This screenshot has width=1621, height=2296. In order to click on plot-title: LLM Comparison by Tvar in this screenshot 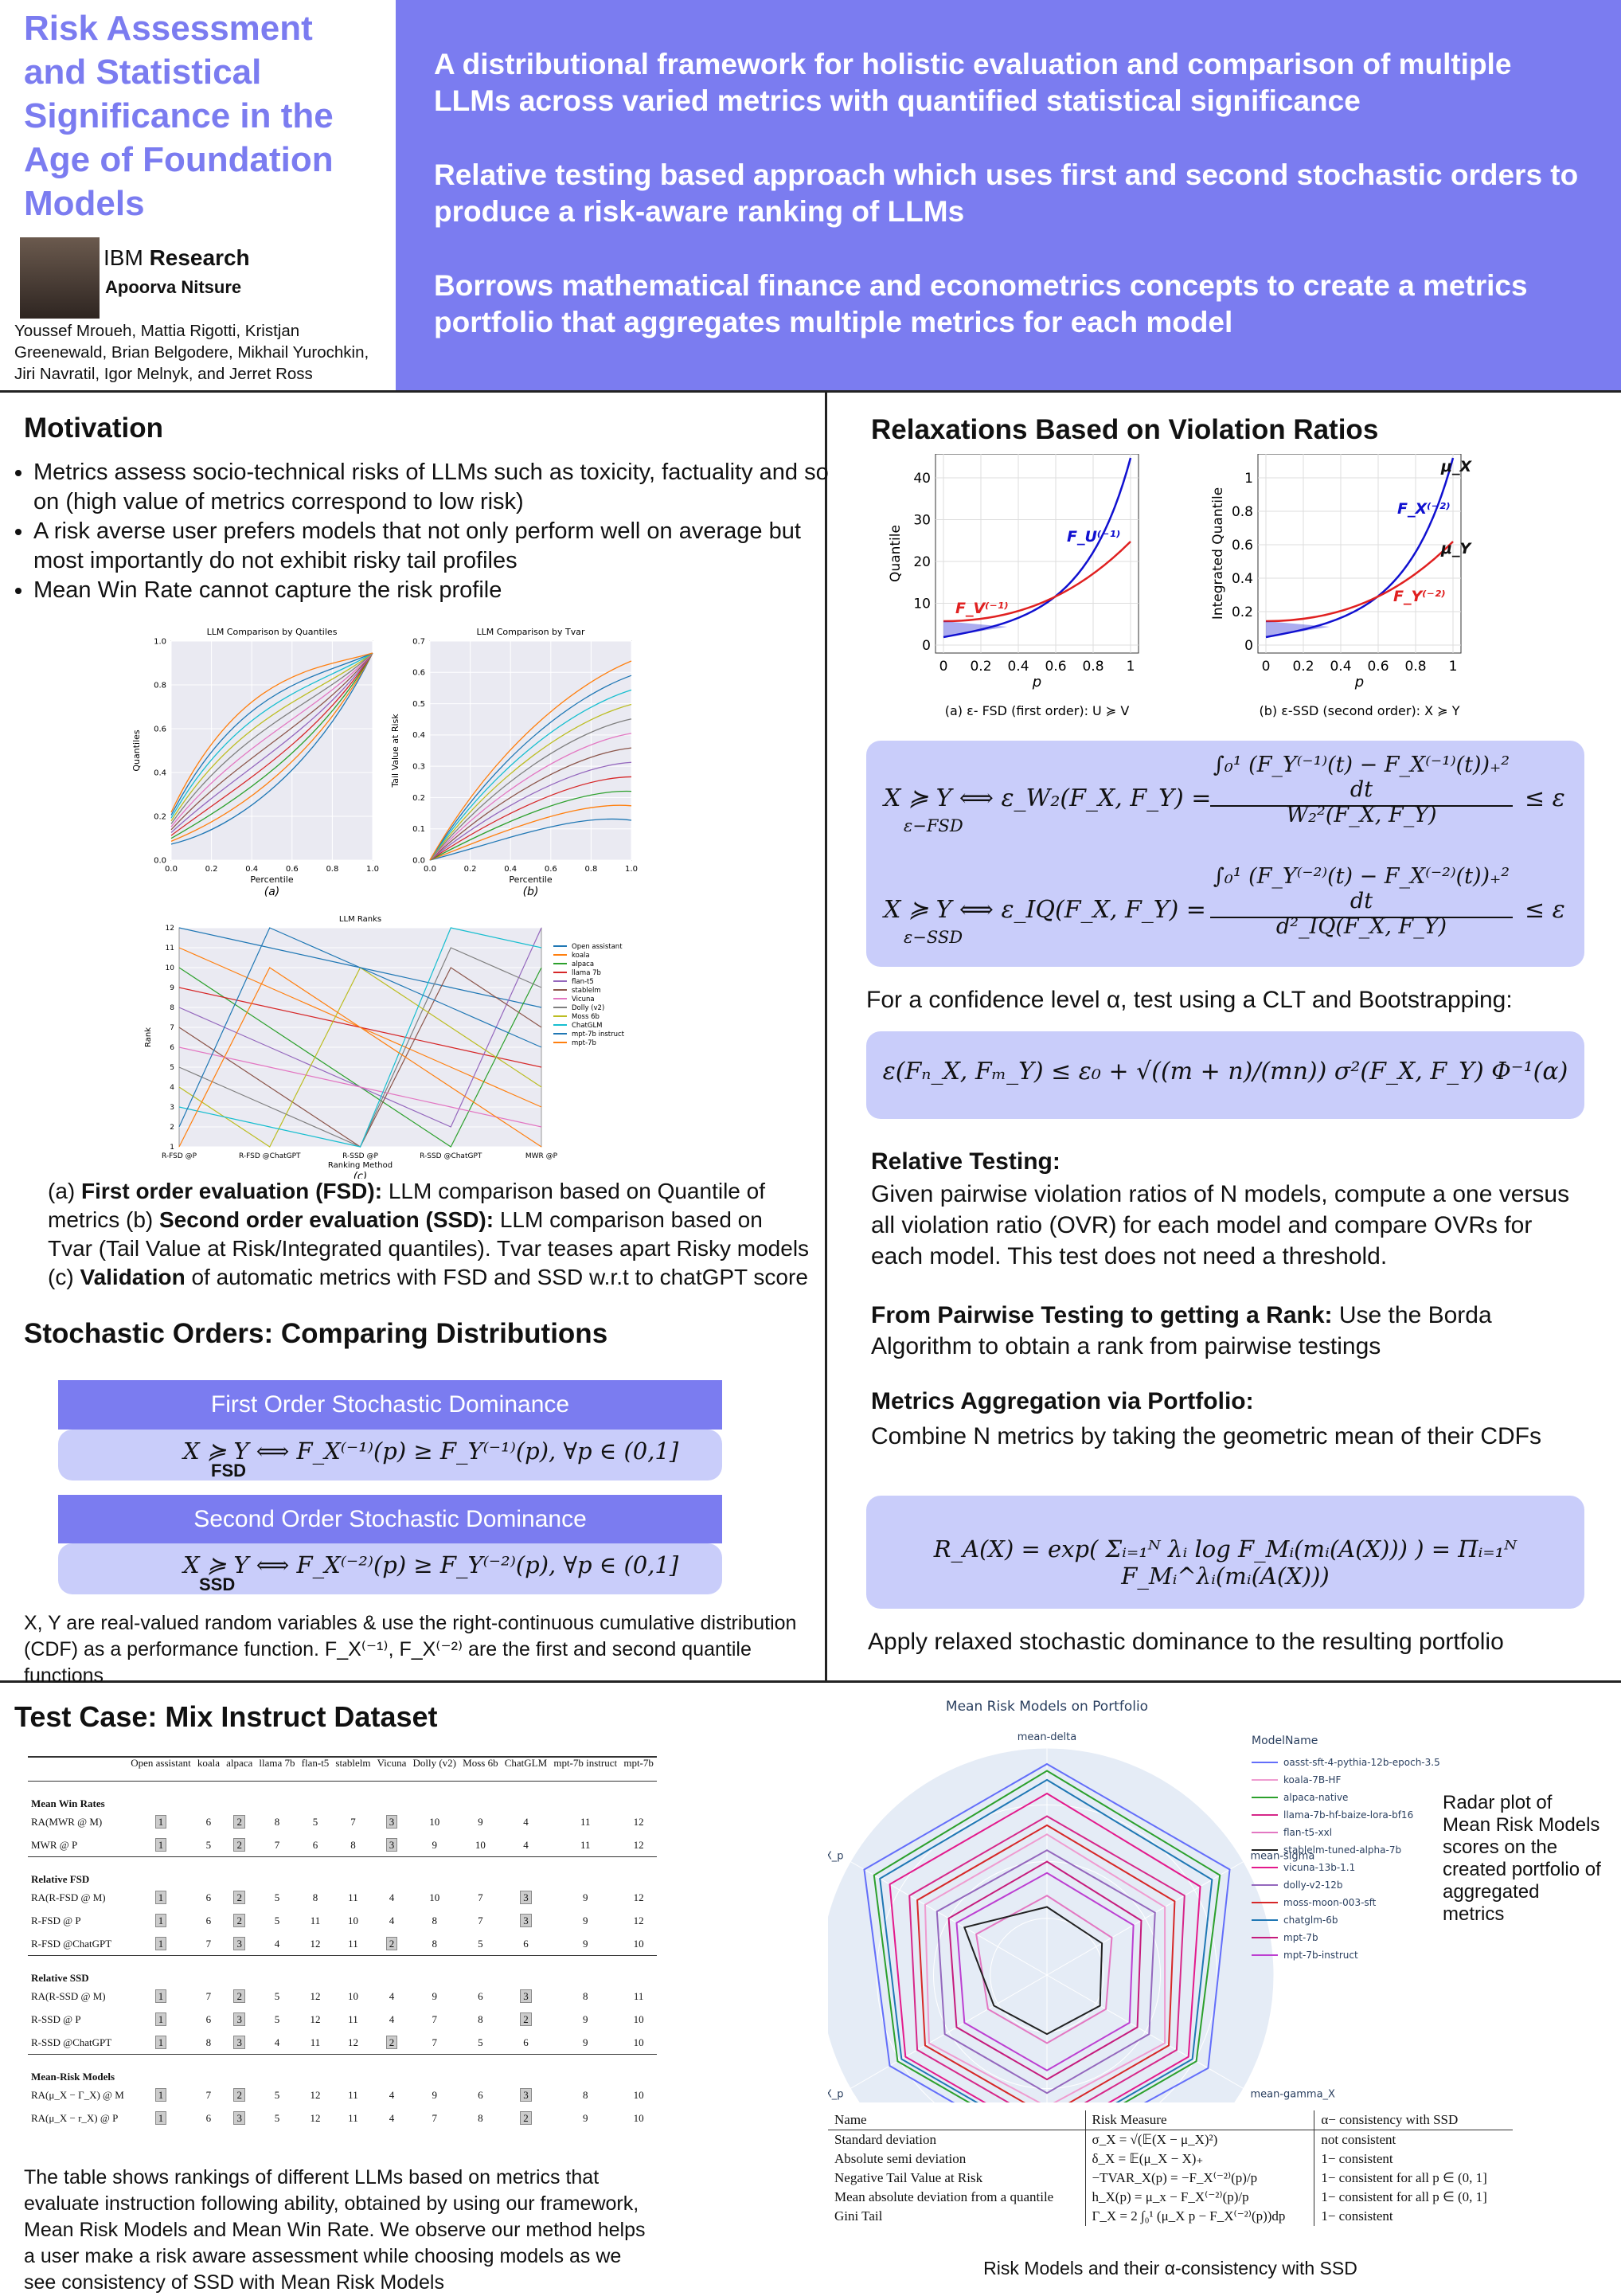, I will do `click(530, 632)`.